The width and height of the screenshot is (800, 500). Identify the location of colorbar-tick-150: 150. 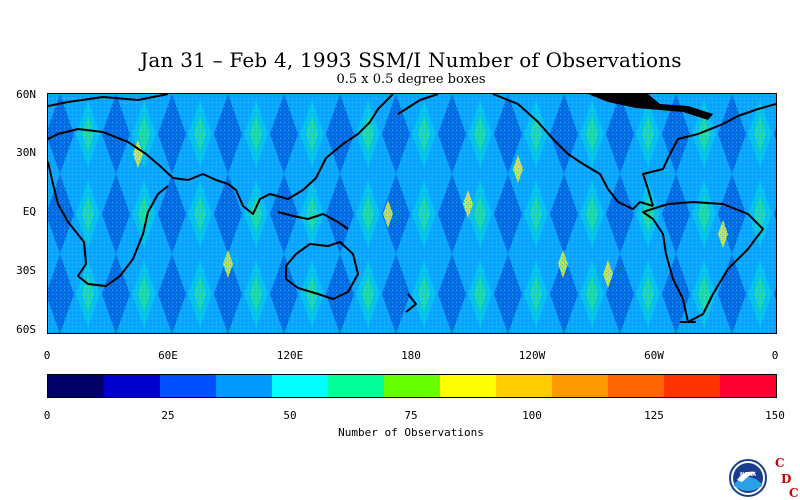
(775, 415).